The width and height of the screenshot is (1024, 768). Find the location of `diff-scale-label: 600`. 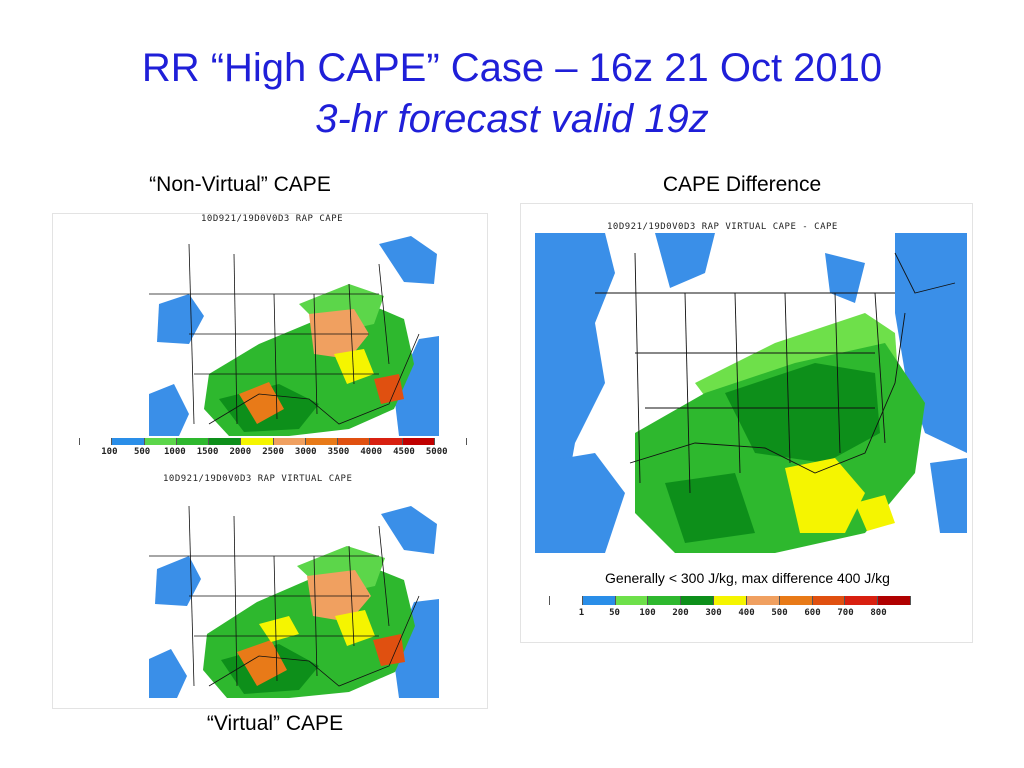

diff-scale-label: 600 is located at coordinates (812, 613).